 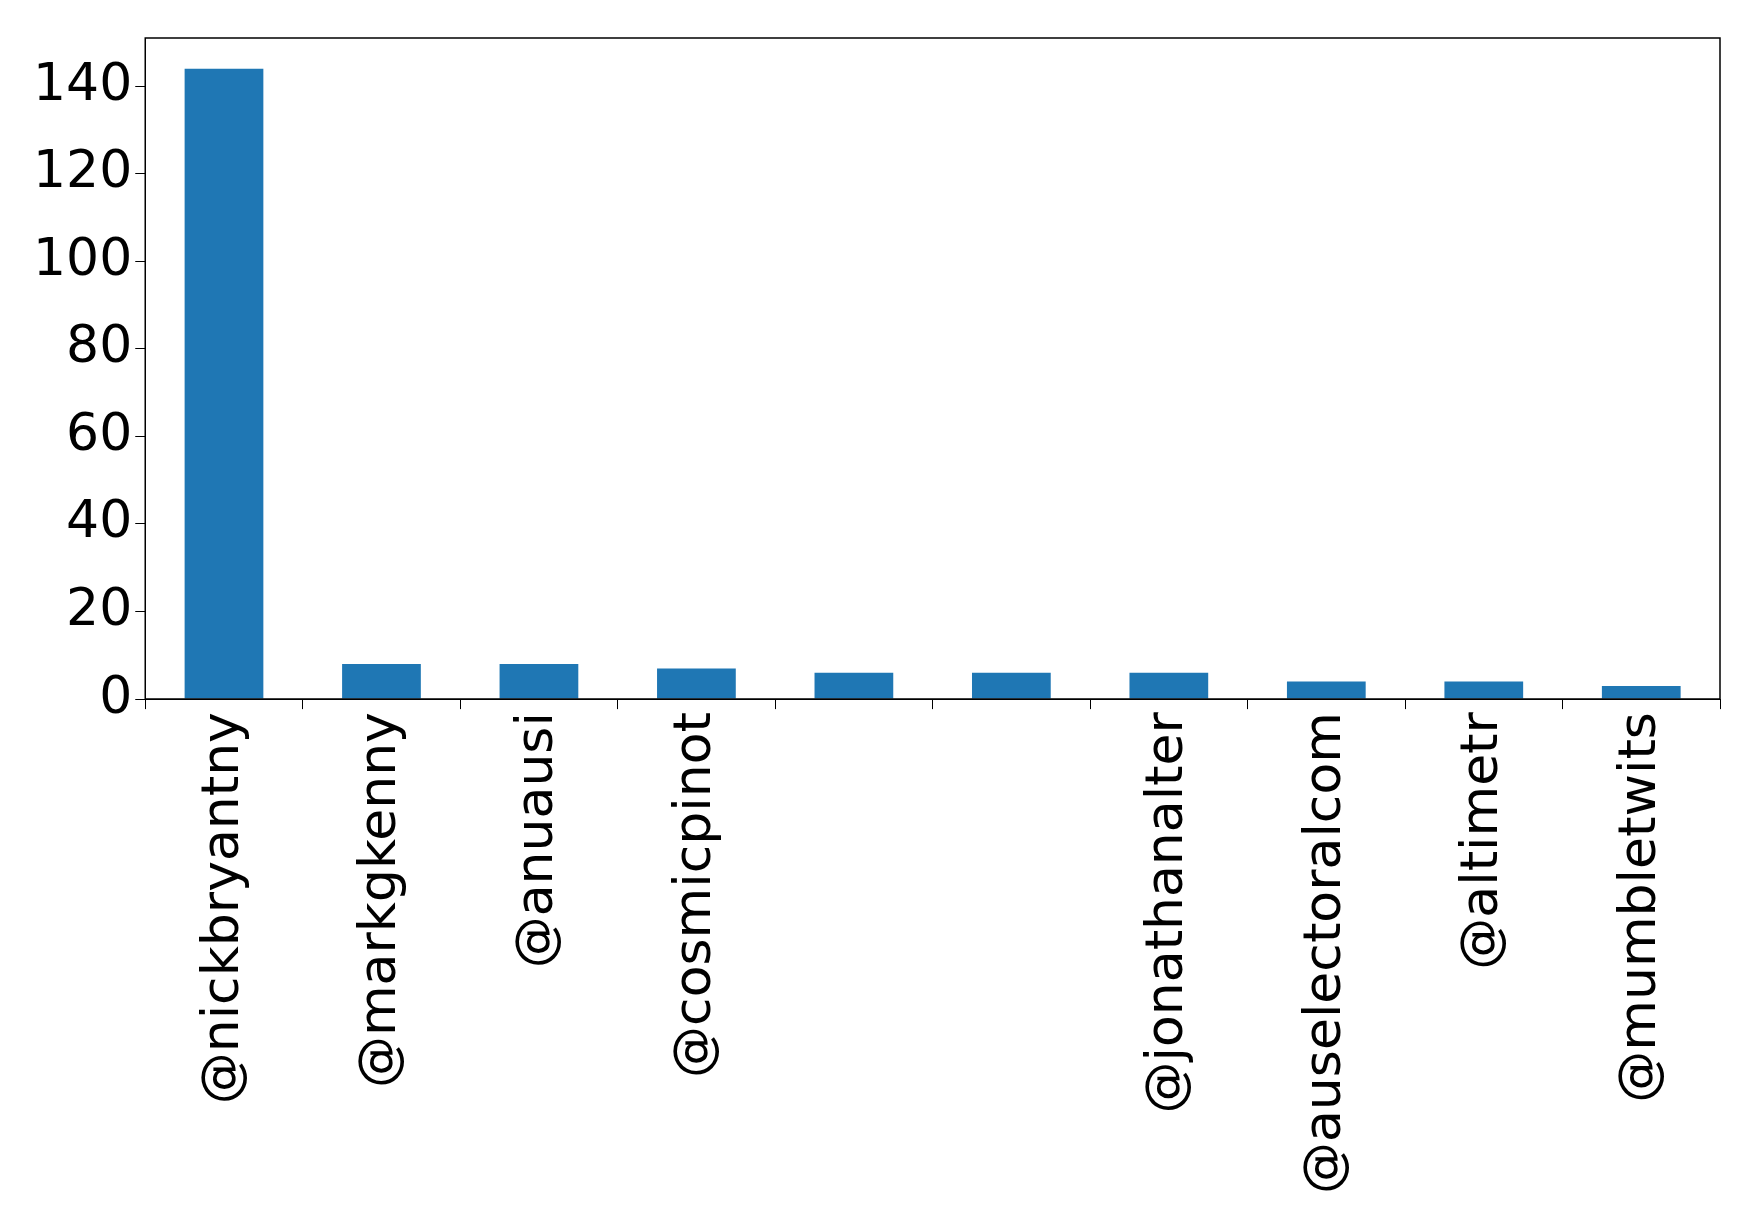 What do you see at coordinates (534, 840) in the screenshot?
I see `x-tick-label: @anuausi` at bounding box center [534, 840].